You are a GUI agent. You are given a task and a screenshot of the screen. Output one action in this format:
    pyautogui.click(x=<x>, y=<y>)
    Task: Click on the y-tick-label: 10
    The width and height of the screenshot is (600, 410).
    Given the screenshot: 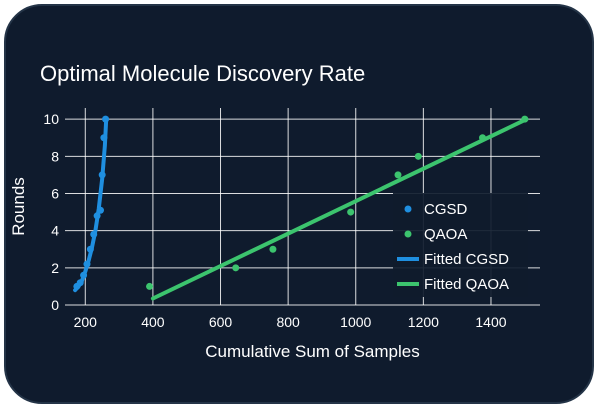 What is the action you would take?
    pyautogui.click(x=51, y=119)
    